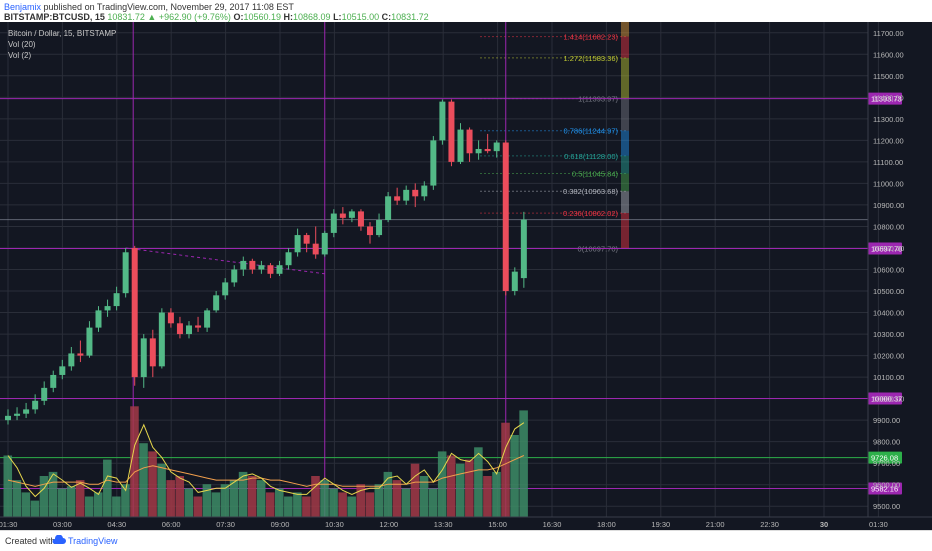 This screenshot has width=932, height=551. What do you see at coordinates (126, 17) in the screenshot?
I see `last-price: 10831.72` at bounding box center [126, 17].